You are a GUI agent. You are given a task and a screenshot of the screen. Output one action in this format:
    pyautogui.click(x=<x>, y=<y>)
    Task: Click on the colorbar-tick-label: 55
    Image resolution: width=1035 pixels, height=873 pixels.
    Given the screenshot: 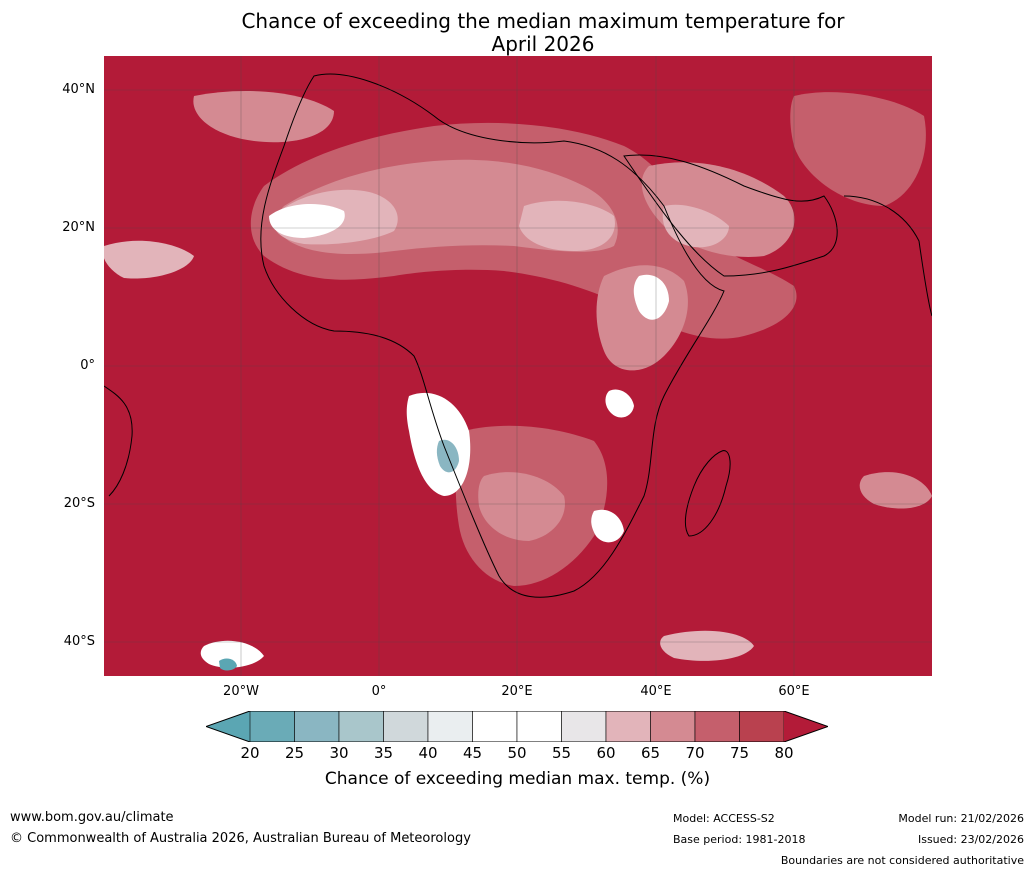 What is the action you would take?
    pyautogui.click(x=561, y=753)
    